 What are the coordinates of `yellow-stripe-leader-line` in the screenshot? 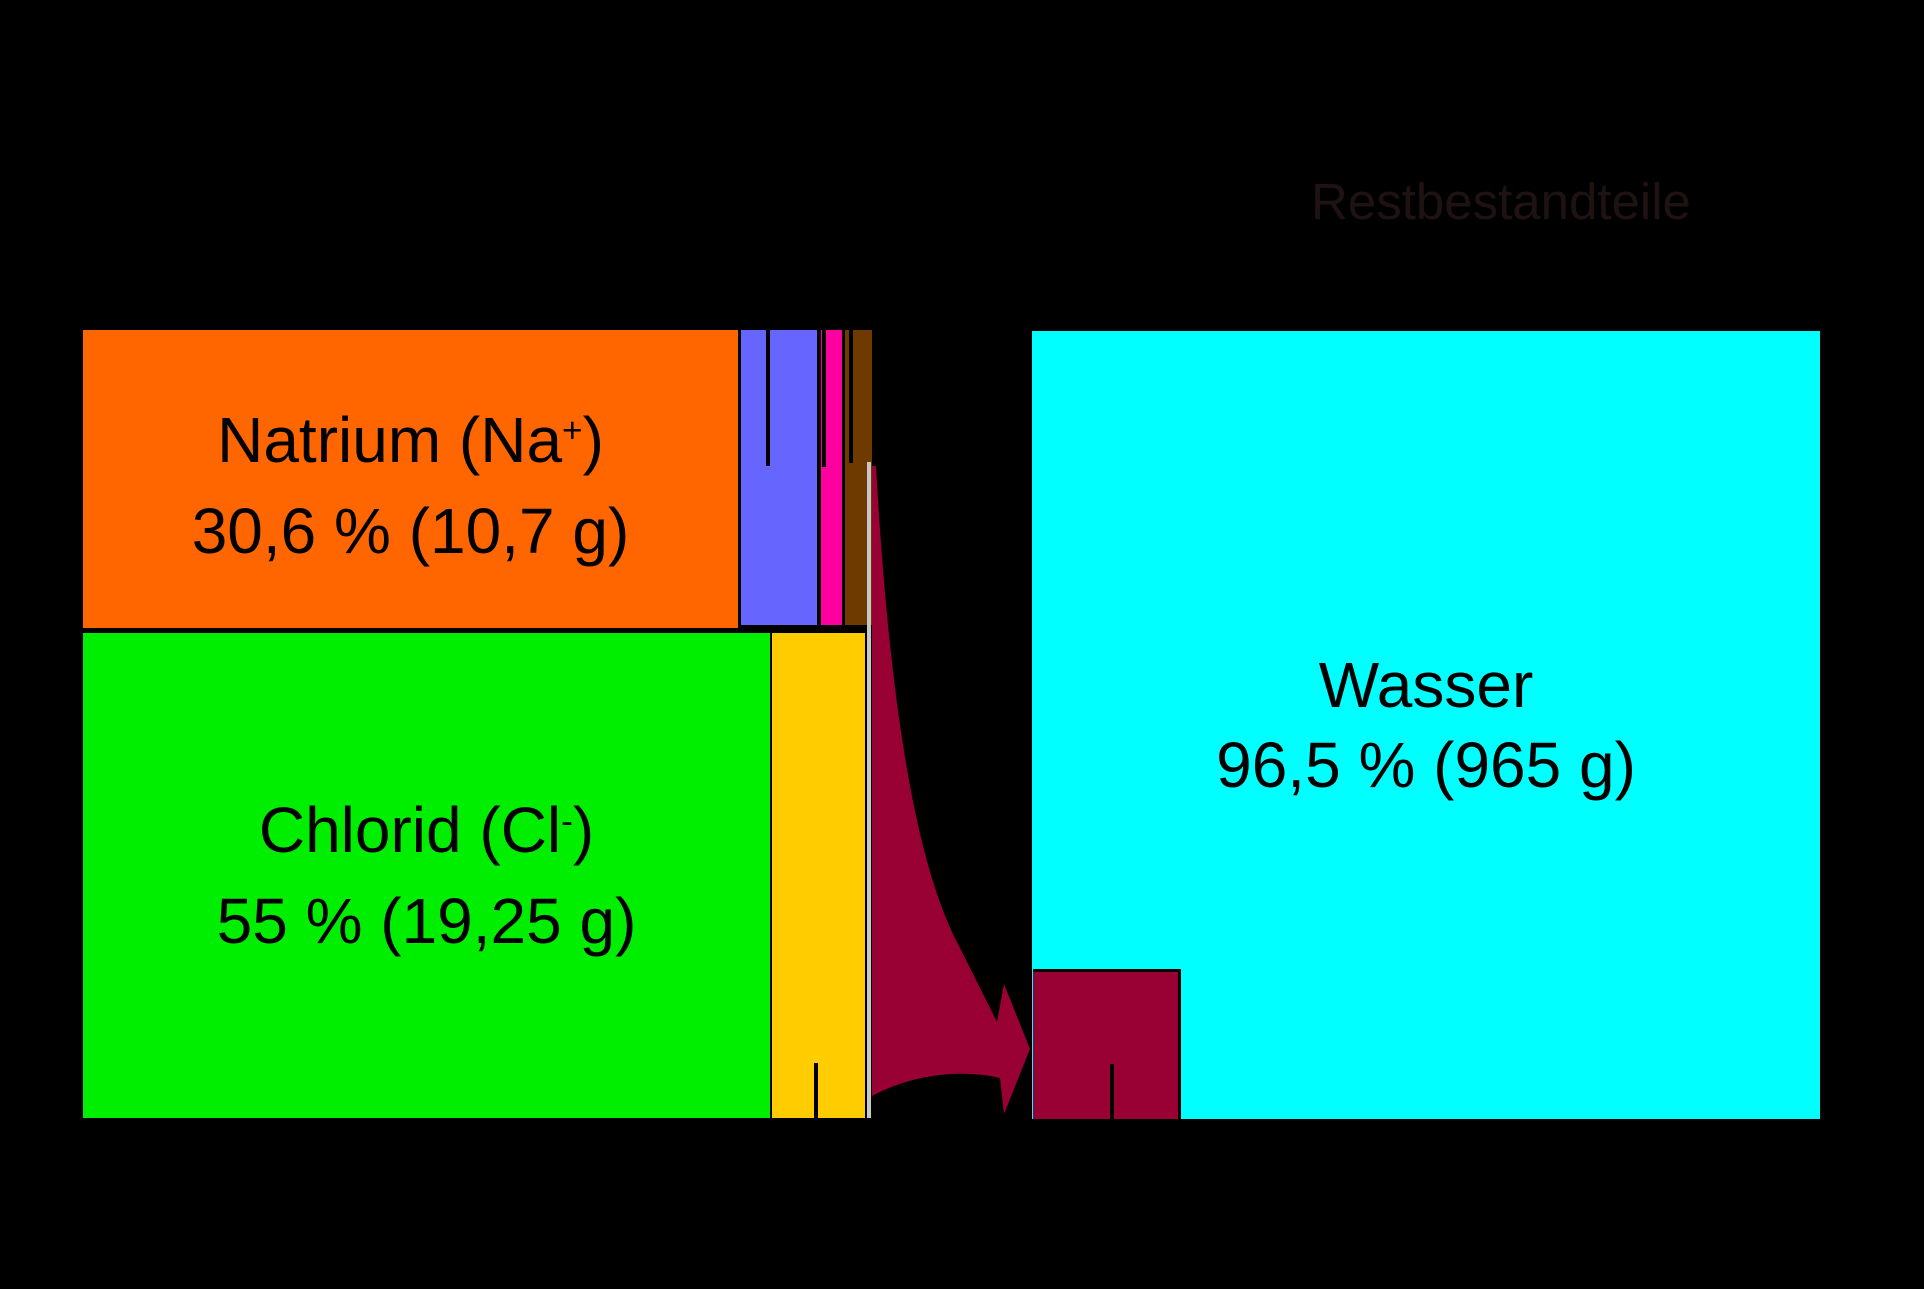 It's located at (816, 1091).